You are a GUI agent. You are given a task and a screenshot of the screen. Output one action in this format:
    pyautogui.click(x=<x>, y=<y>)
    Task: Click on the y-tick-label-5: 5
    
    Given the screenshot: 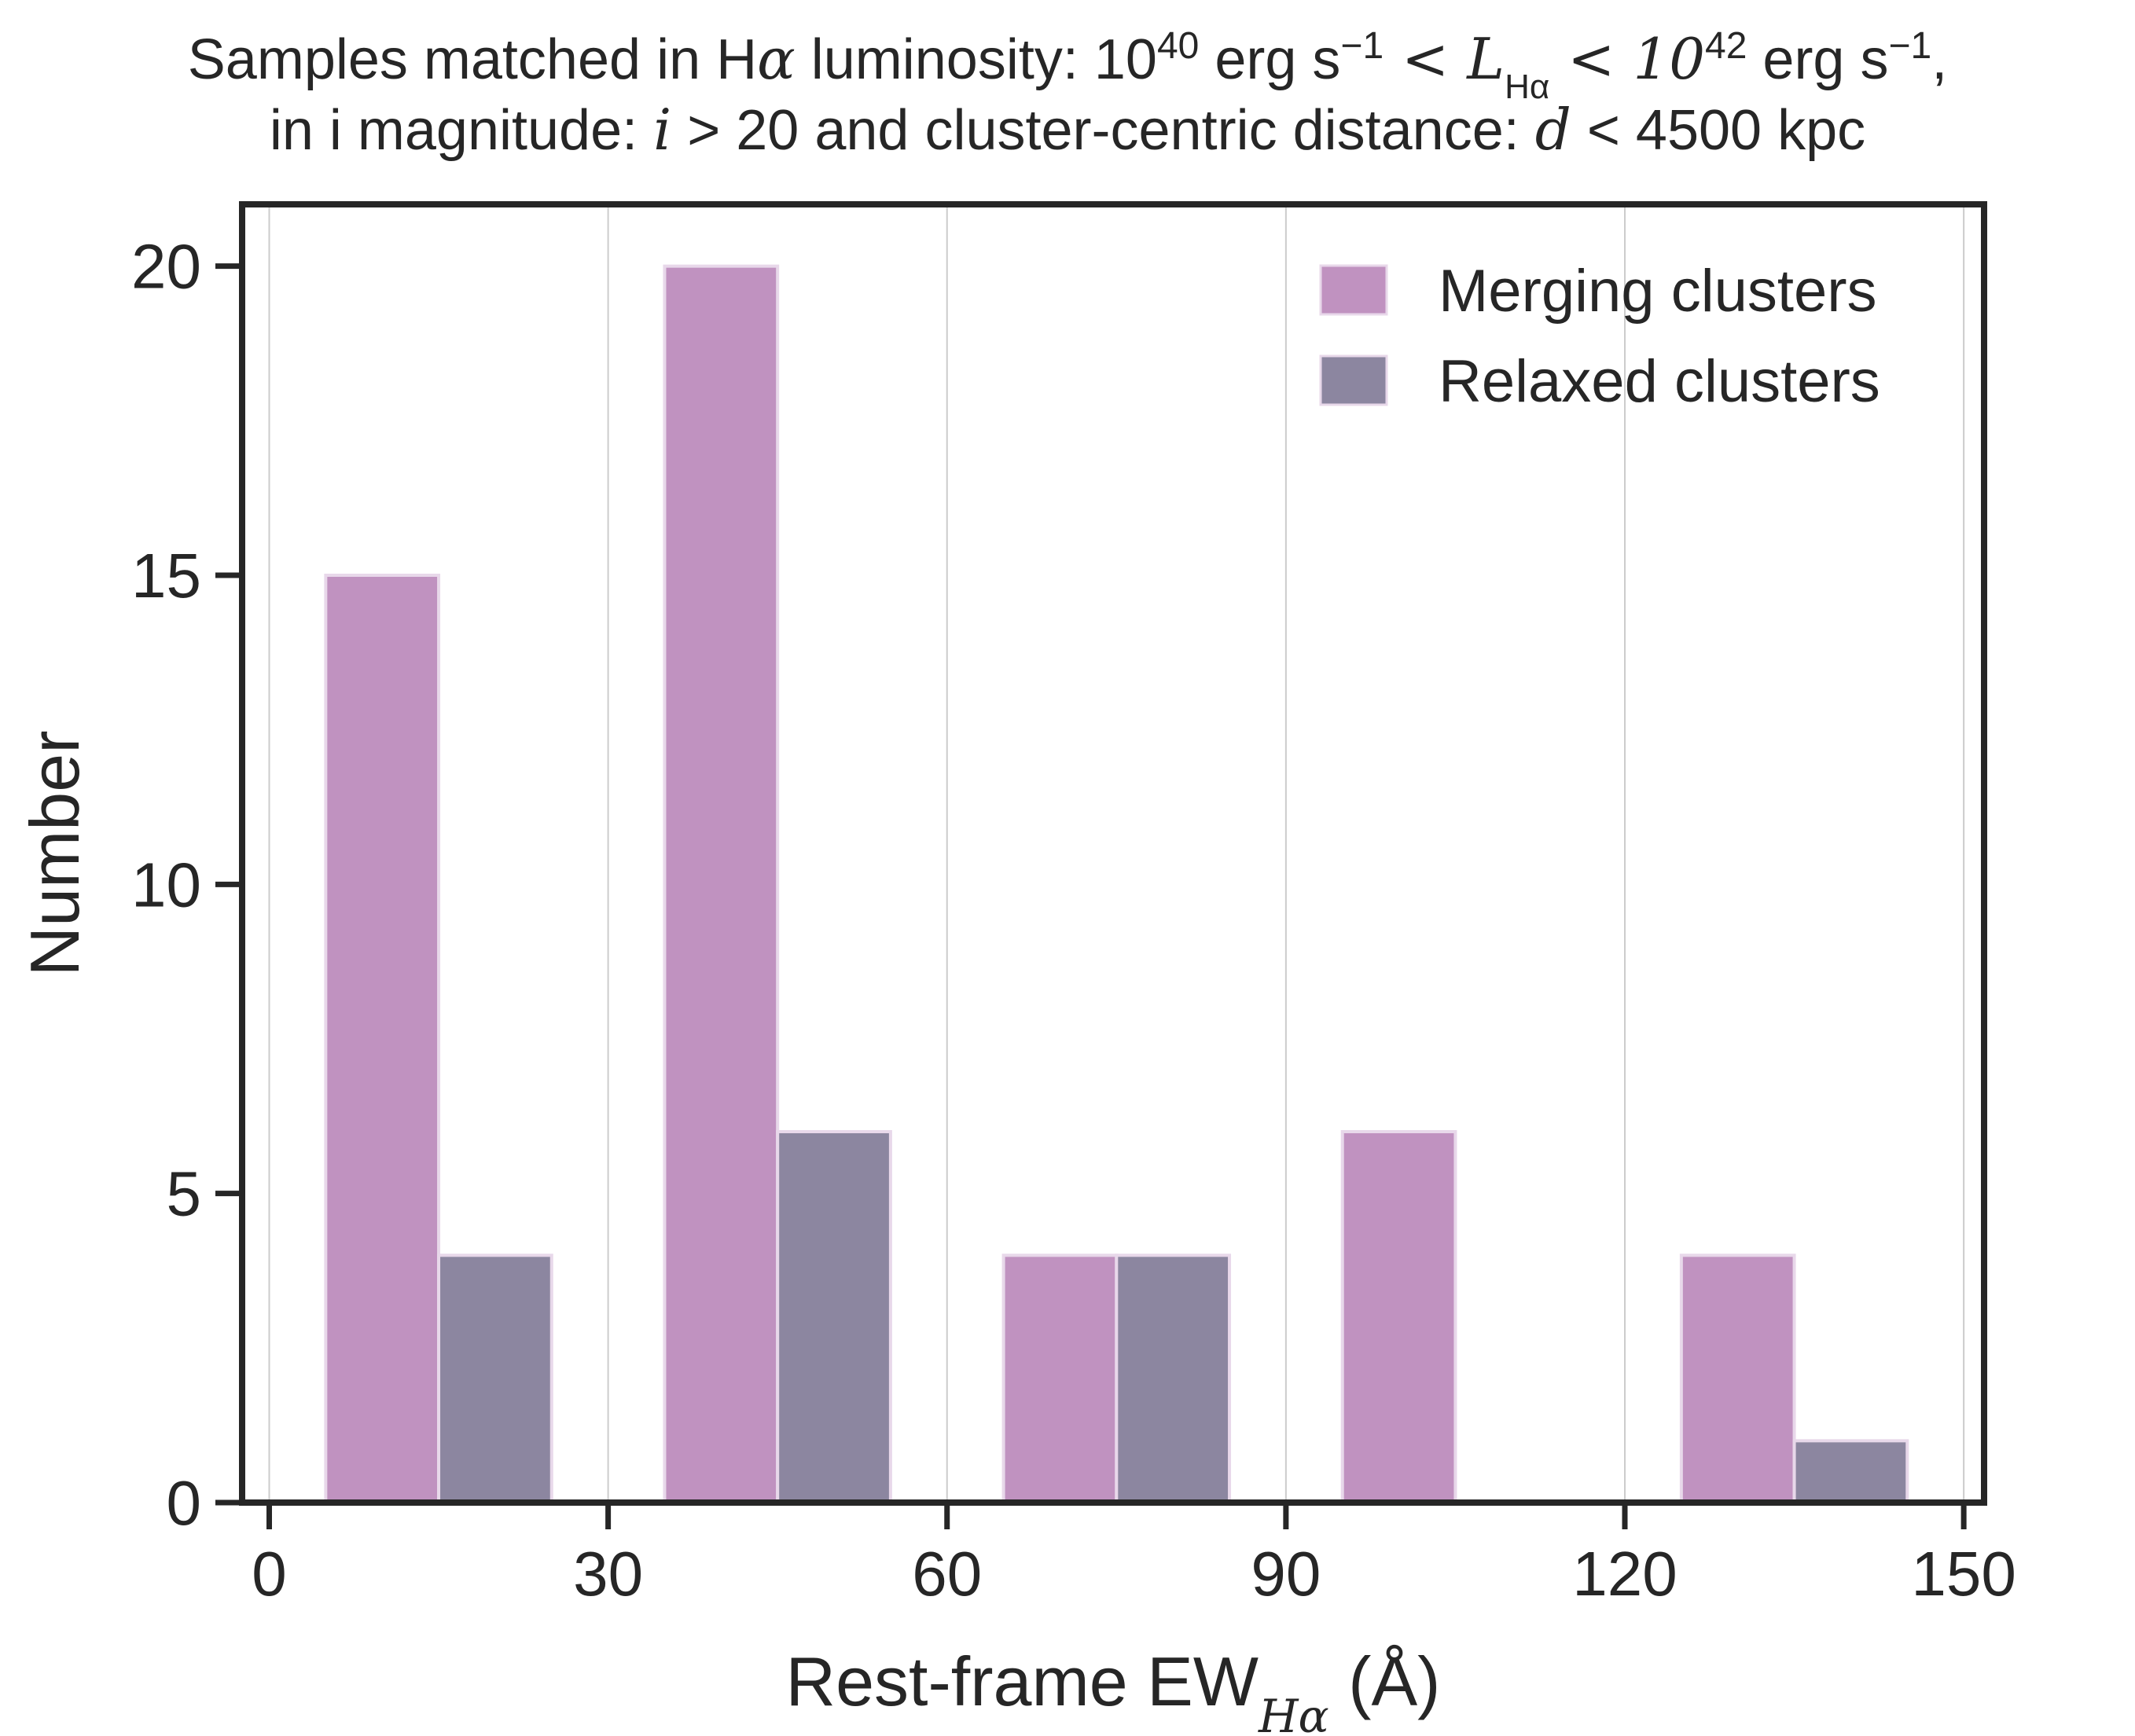 What is the action you would take?
    pyautogui.click(x=184, y=1194)
    